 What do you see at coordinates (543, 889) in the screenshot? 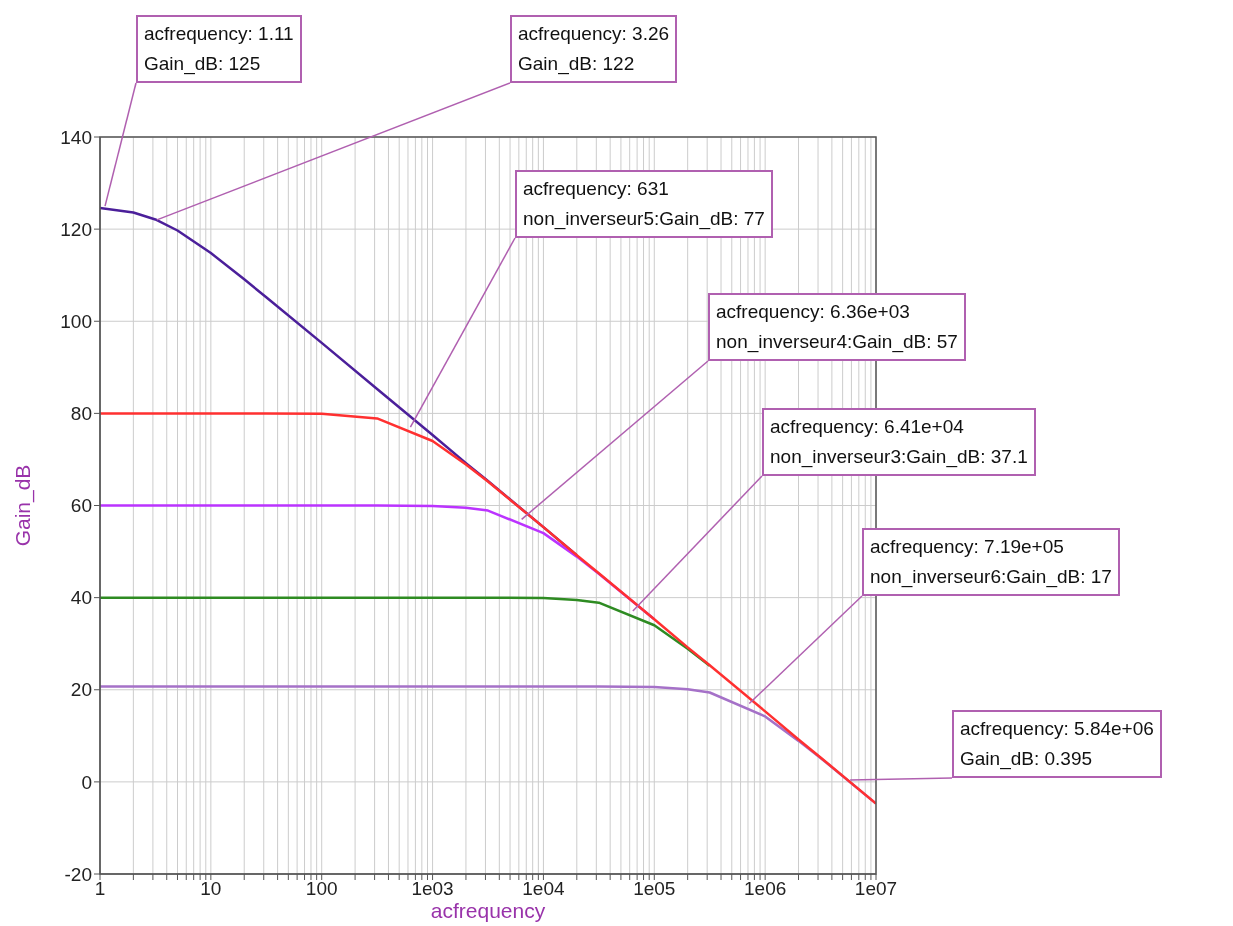
I see `x-tick-label: 1e04` at bounding box center [543, 889].